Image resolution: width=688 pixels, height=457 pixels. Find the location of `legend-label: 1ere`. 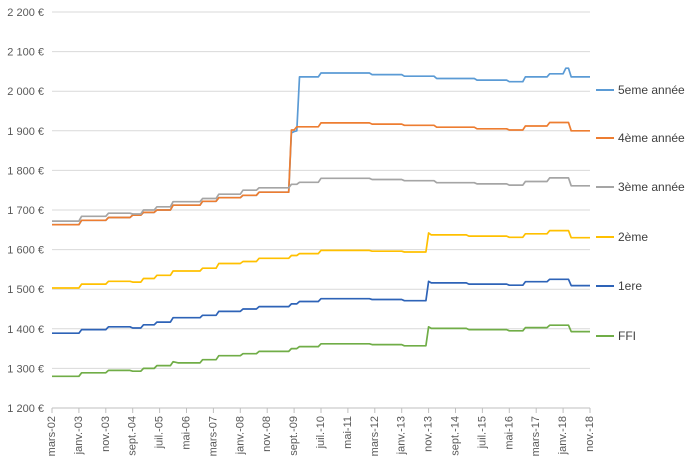

legend-label: 1ere is located at coordinates (630, 286).